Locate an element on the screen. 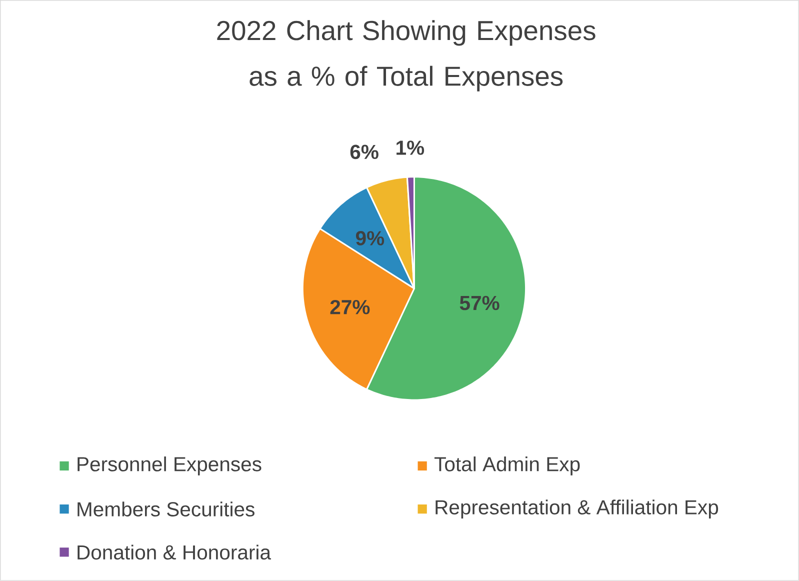 The width and height of the screenshot is (799, 581). chart-title: 2022 Chart Showing Expenses as a % of Total Expenses is located at coordinates (406, 56).